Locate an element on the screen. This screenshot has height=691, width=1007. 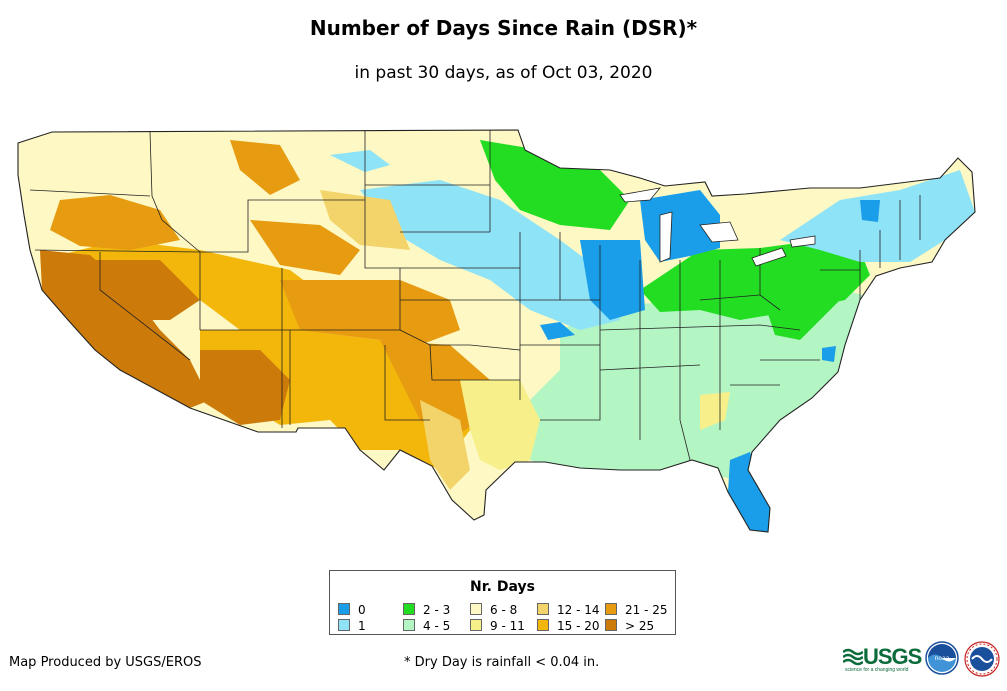
legend-item-7: 15 - 20 is located at coordinates (568, 625).